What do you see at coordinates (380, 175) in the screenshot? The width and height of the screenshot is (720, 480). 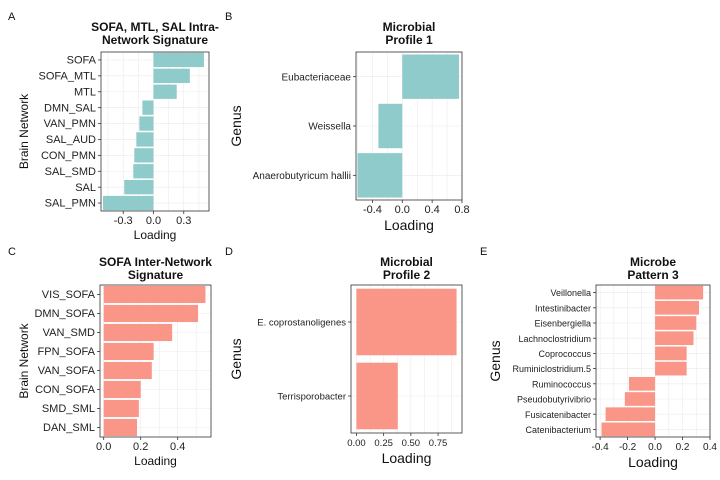 I see `bar-anaerobutyricum-hallii` at bounding box center [380, 175].